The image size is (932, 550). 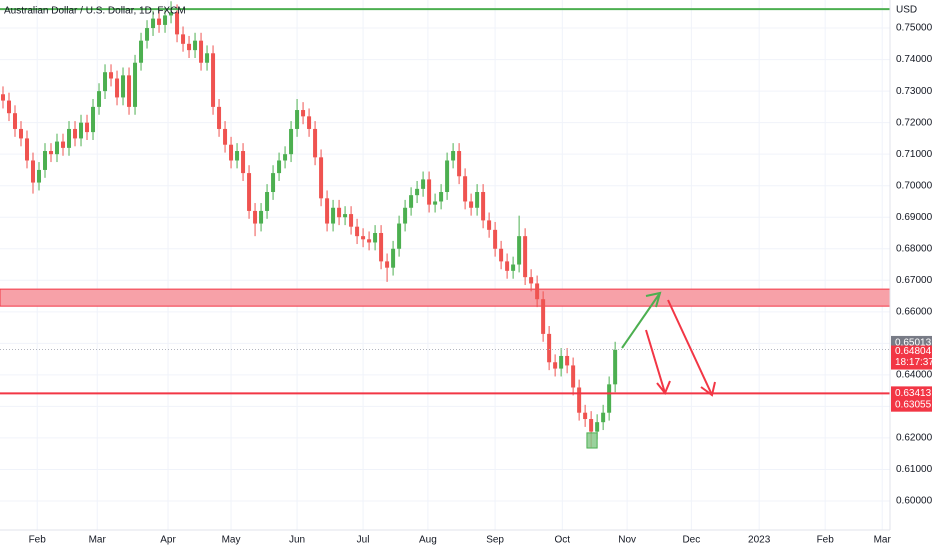 I want to click on price-tag-bg, so click(x=911, y=393).